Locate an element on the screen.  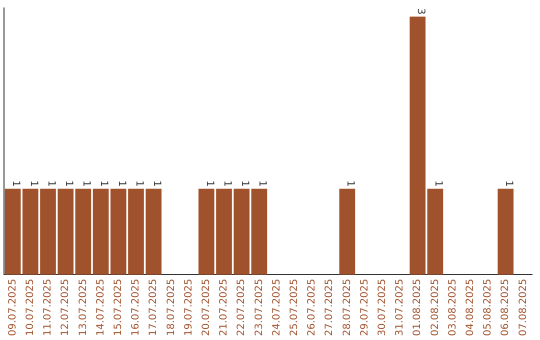
x-tick-label: 04.08.2025 is located at coordinates (470, 307).